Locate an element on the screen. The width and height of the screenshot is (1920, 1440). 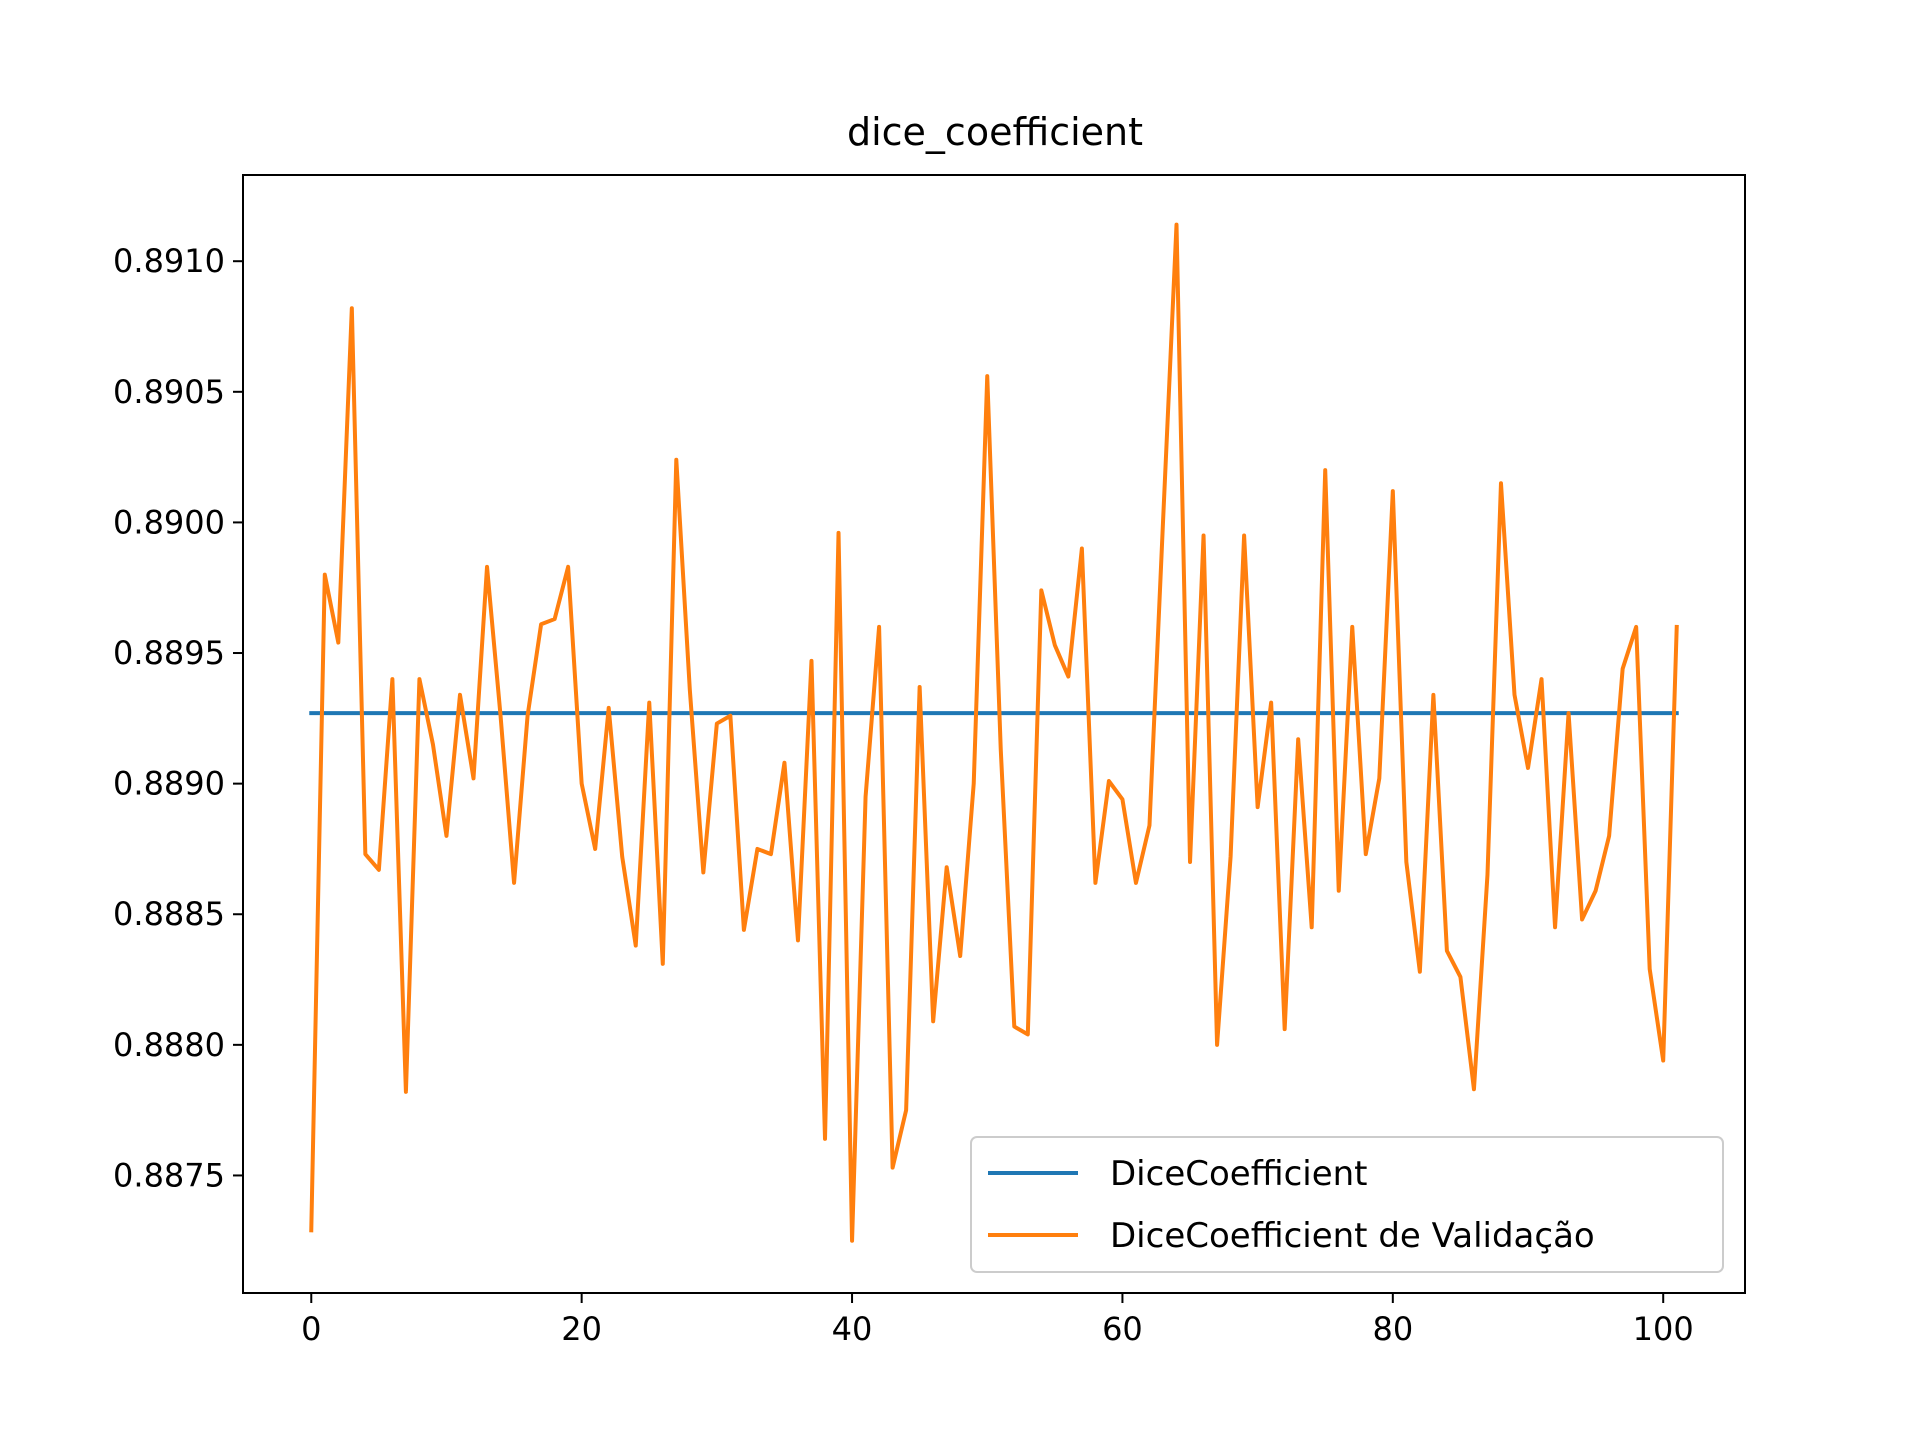
chart-title: dice_coefficient is located at coordinates (995, 132).